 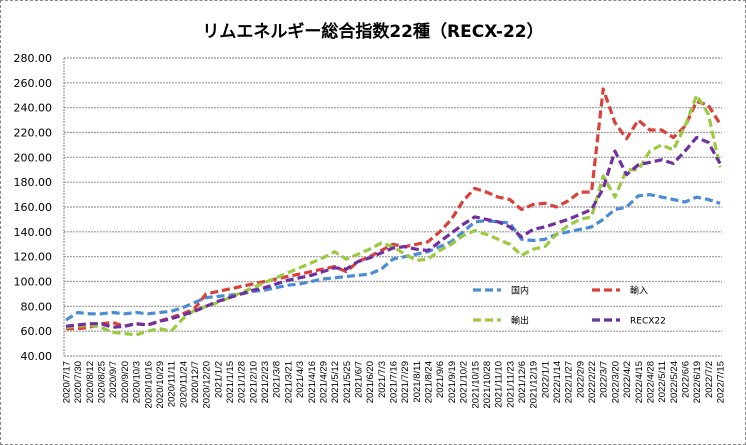 I want to click on x-tick-label: 2020/7/30, so click(x=78, y=382).